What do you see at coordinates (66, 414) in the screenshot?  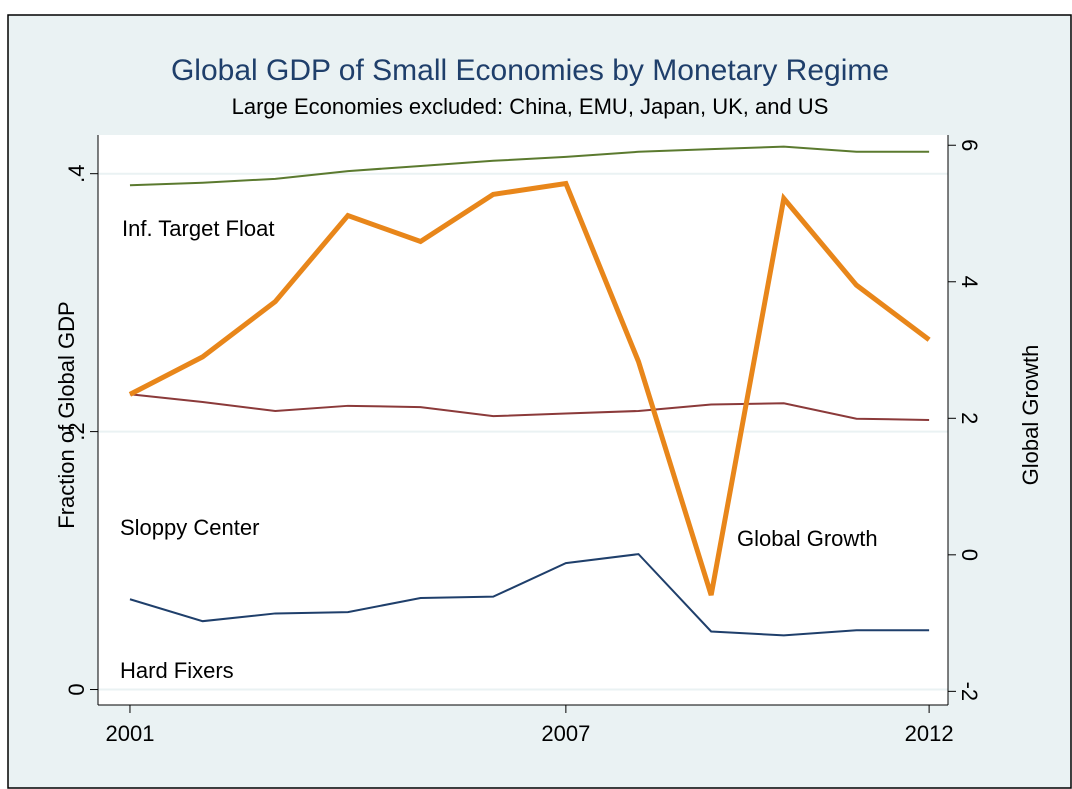 I see `y-axis-label: Fraction of Global GDP` at bounding box center [66, 414].